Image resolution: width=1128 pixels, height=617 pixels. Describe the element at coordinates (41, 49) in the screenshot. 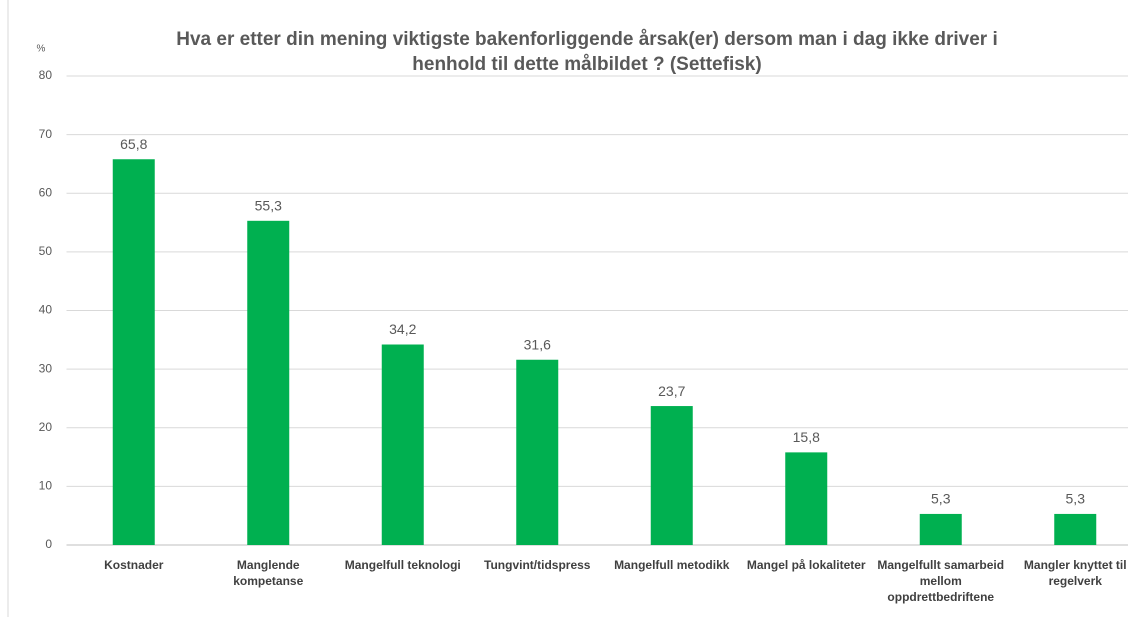

I see `y-unit: %` at that location.